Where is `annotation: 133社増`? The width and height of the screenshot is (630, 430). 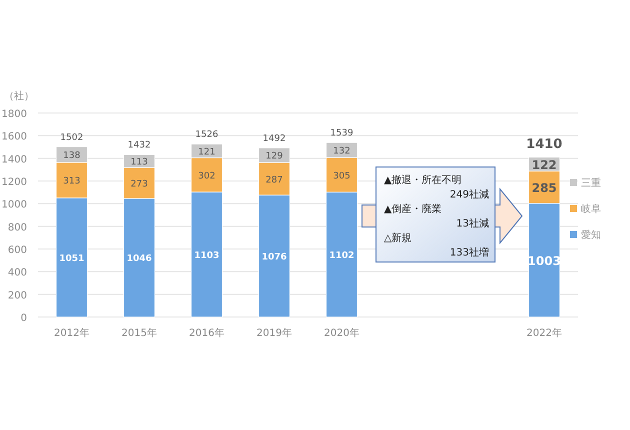 annotation: 133社増 is located at coordinates (469, 252).